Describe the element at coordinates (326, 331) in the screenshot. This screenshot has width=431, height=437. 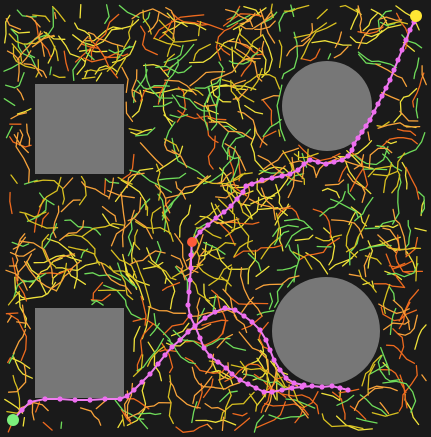
I see `obstacle-bottom-right` at that location.